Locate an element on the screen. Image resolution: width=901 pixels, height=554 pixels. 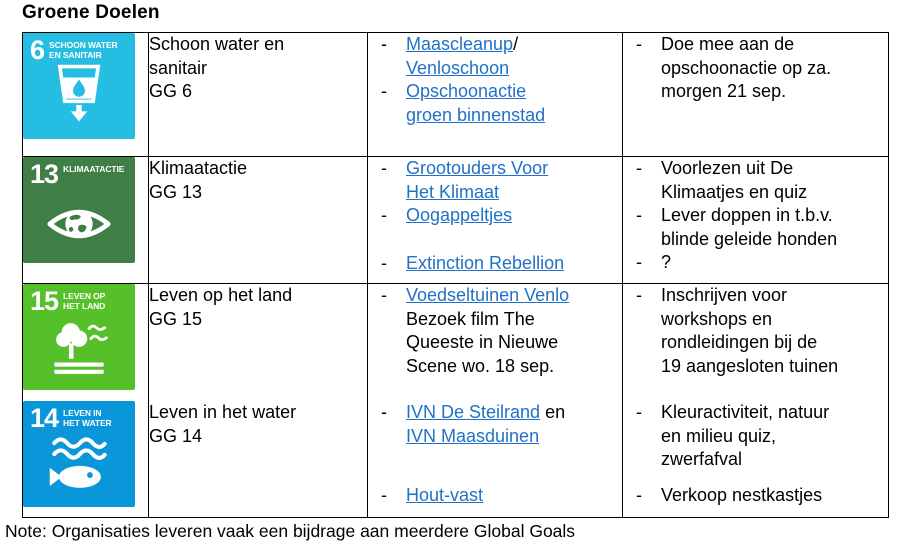
link-groen-binnenstad: groen binnenstad is located at coordinates (476, 114).